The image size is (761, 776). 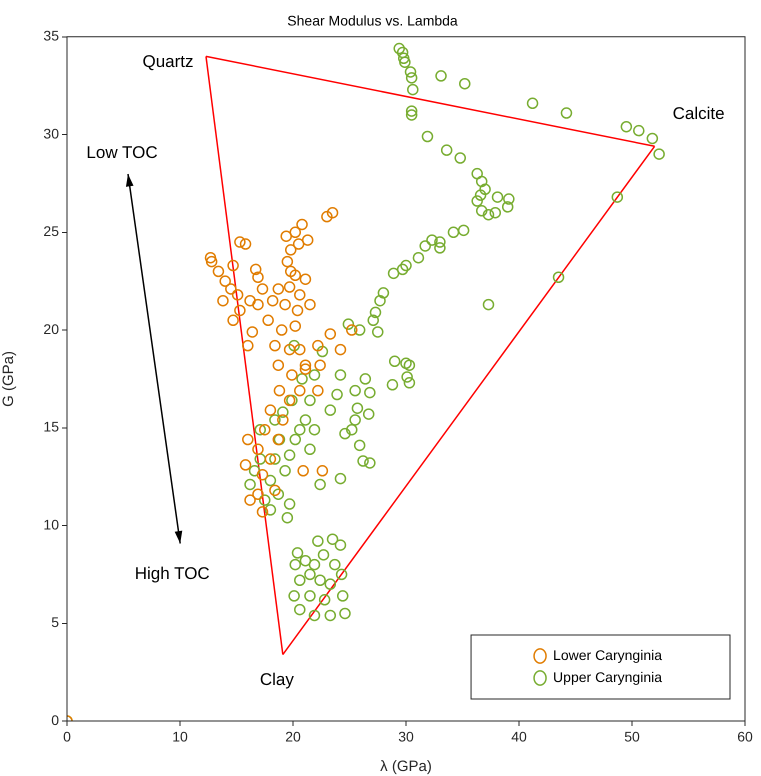 I want to click on y-tick-label: 30, so click(x=51, y=133).